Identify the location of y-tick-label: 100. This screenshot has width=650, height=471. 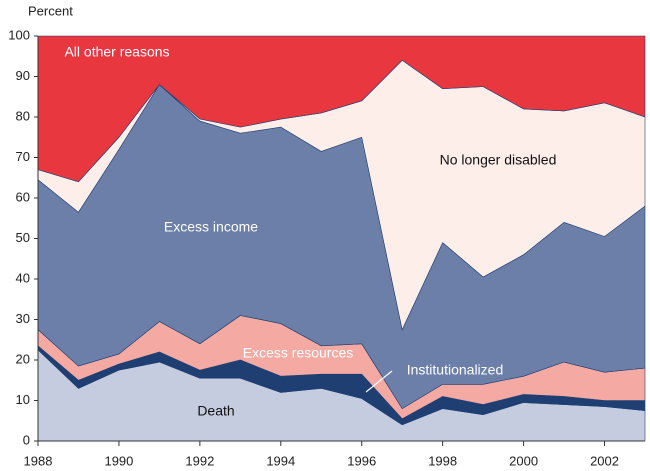
(19, 34).